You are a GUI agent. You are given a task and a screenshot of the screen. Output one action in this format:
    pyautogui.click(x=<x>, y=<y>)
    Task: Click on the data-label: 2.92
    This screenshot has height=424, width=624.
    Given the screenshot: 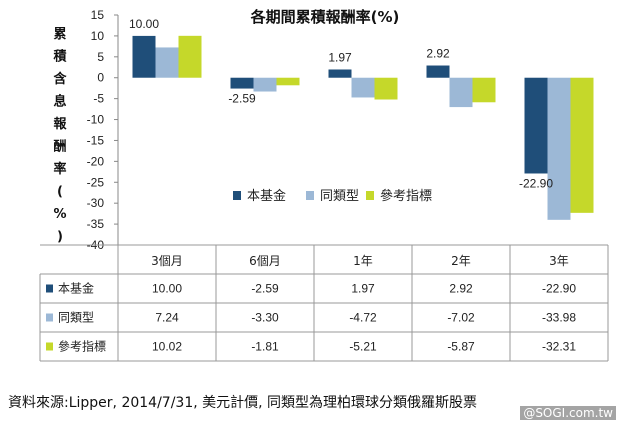 What is the action you would take?
    pyautogui.click(x=438, y=54)
    